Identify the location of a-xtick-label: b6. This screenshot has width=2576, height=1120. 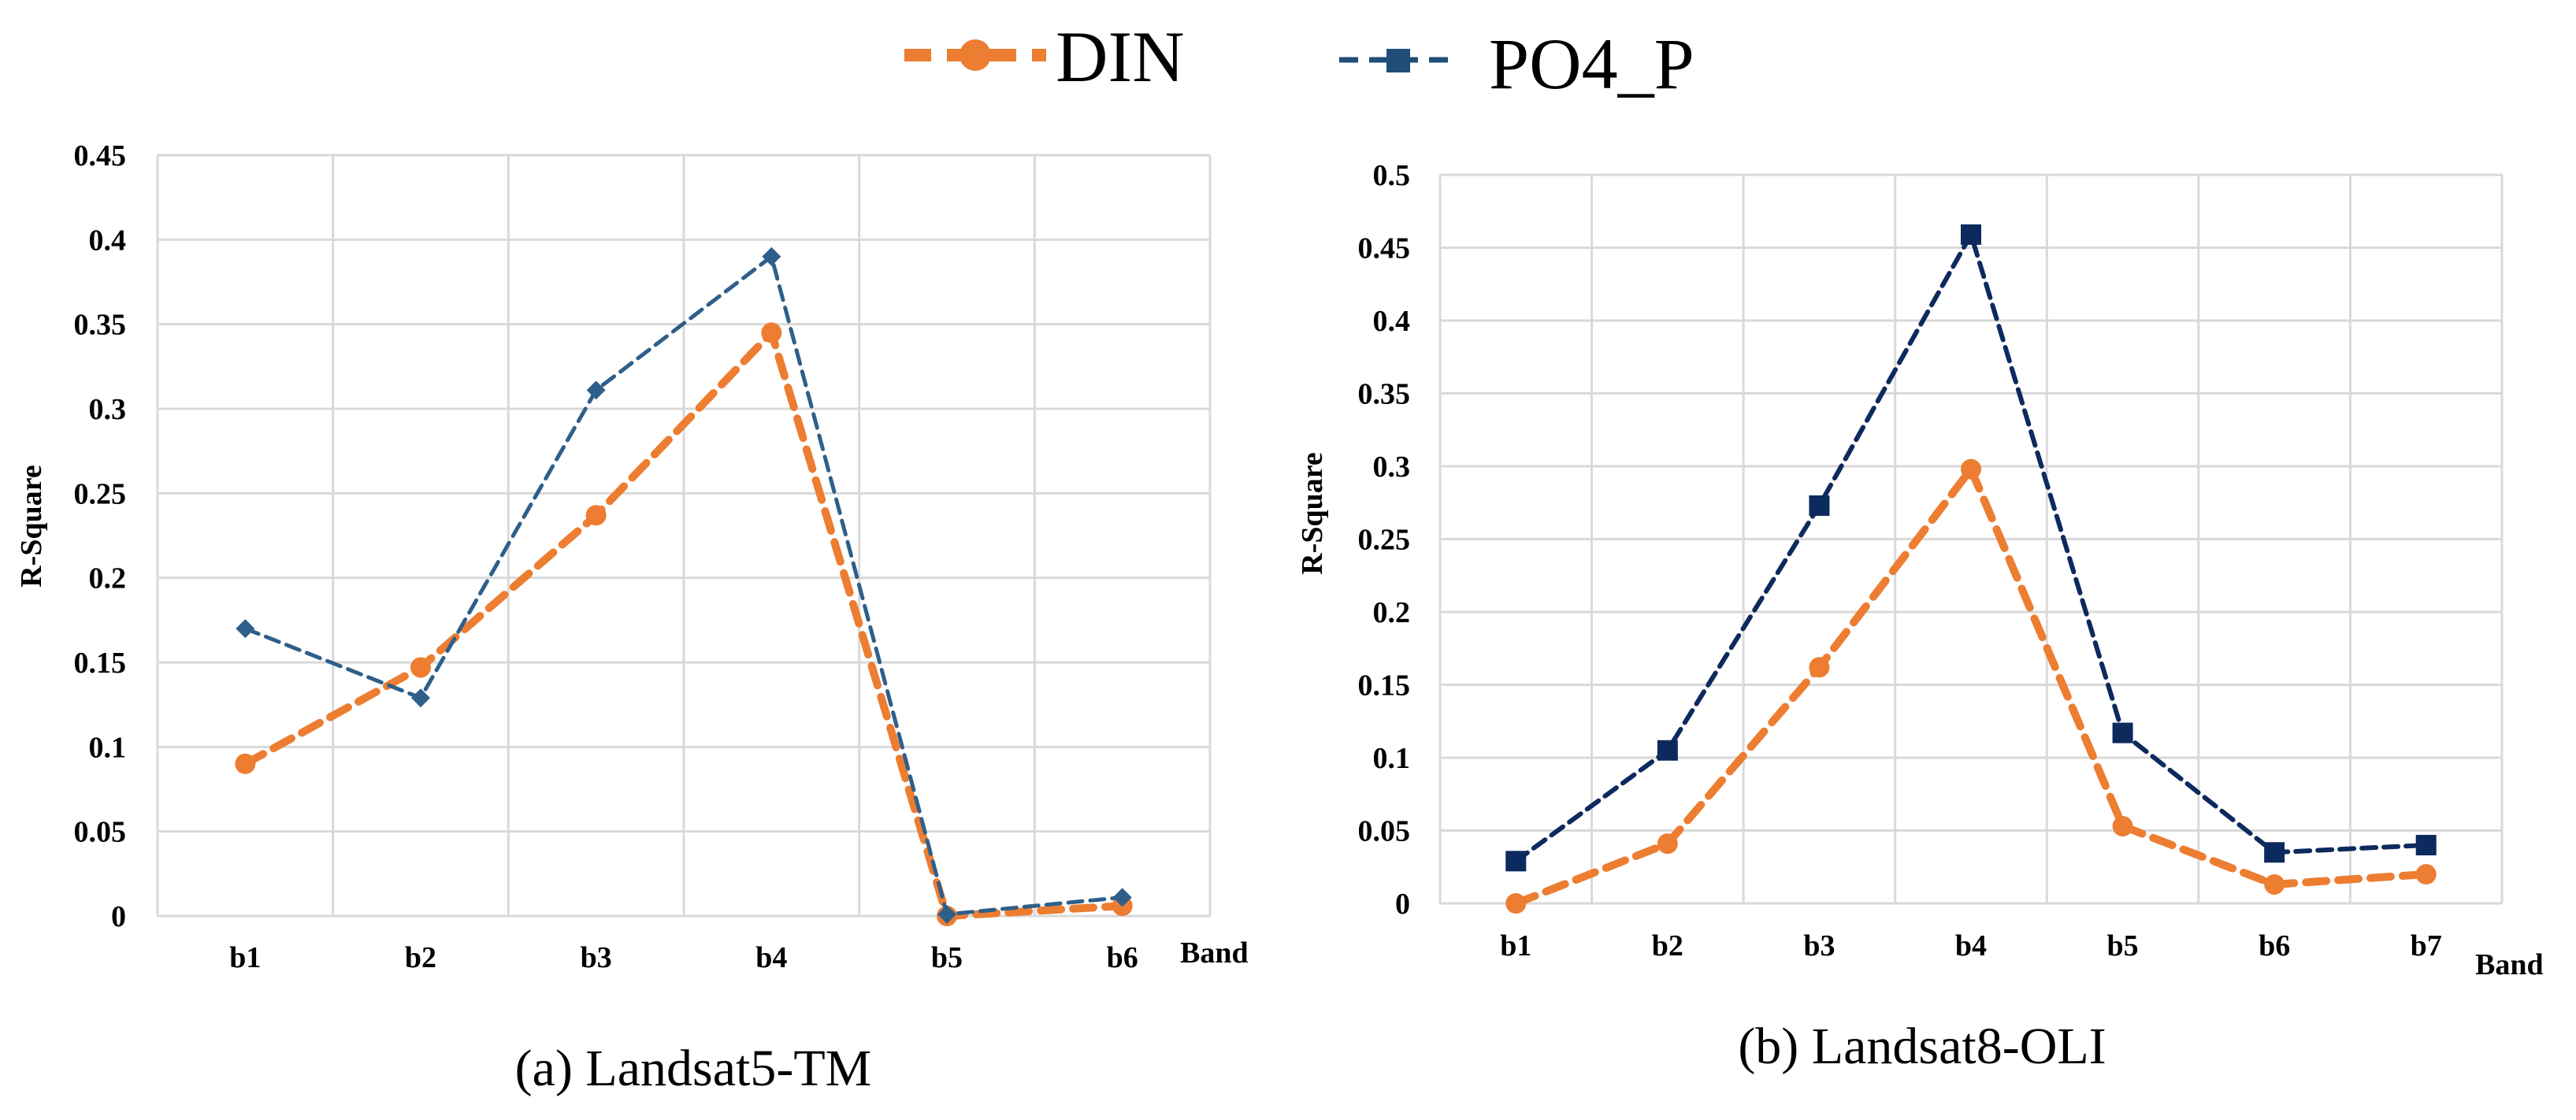
(1122, 957).